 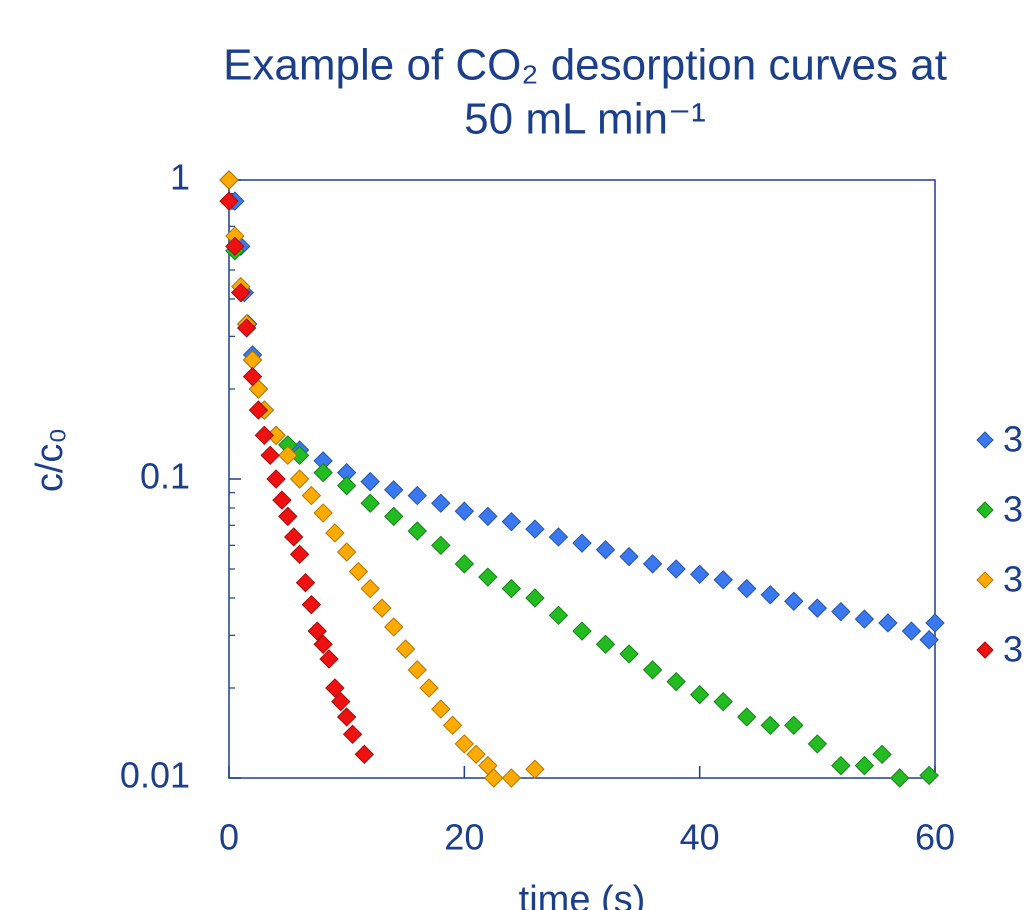 I want to click on chart-title: 50 mL min⁻¹, so click(x=585, y=119).